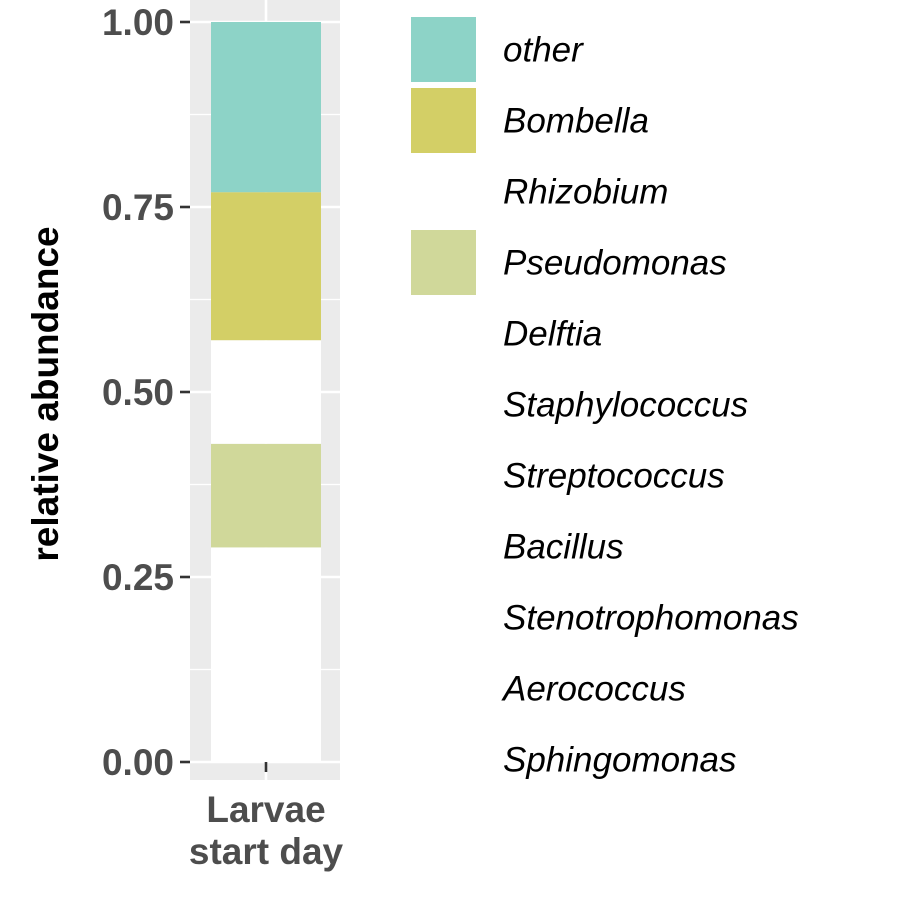 This screenshot has width=900, height=900. I want to click on x-axis: Larvae start day, so click(266, 817).